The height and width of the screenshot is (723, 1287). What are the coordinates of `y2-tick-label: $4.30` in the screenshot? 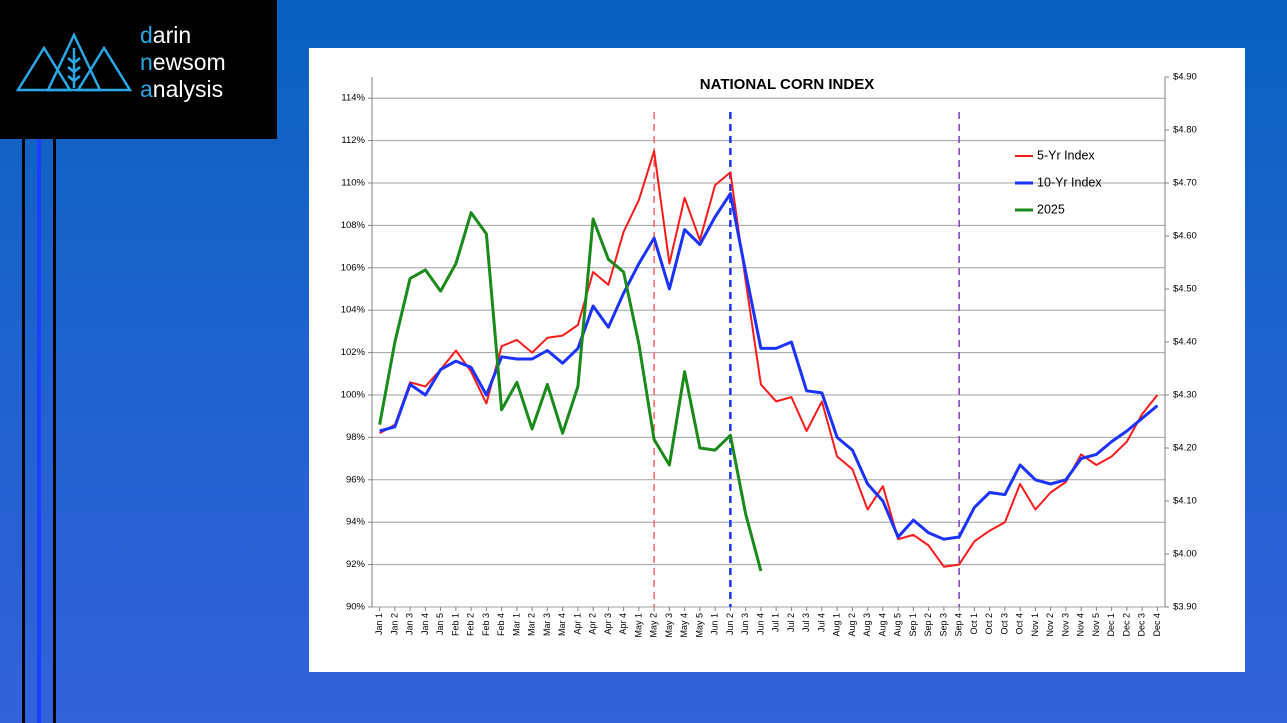 It's located at (1185, 395).